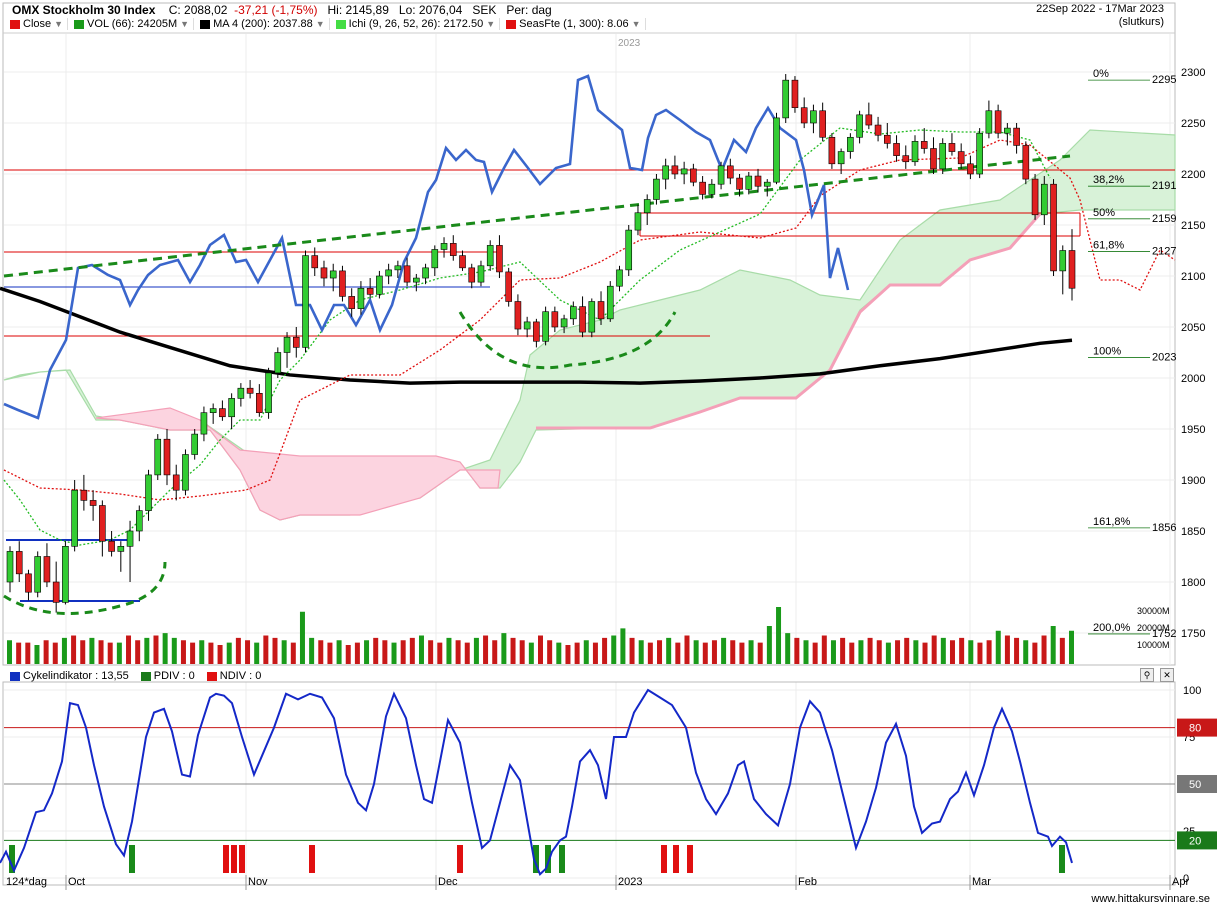  Describe the element at coordinates (1193, 175) in the screenshot. I see `y-tick-label: 2200` at that location.